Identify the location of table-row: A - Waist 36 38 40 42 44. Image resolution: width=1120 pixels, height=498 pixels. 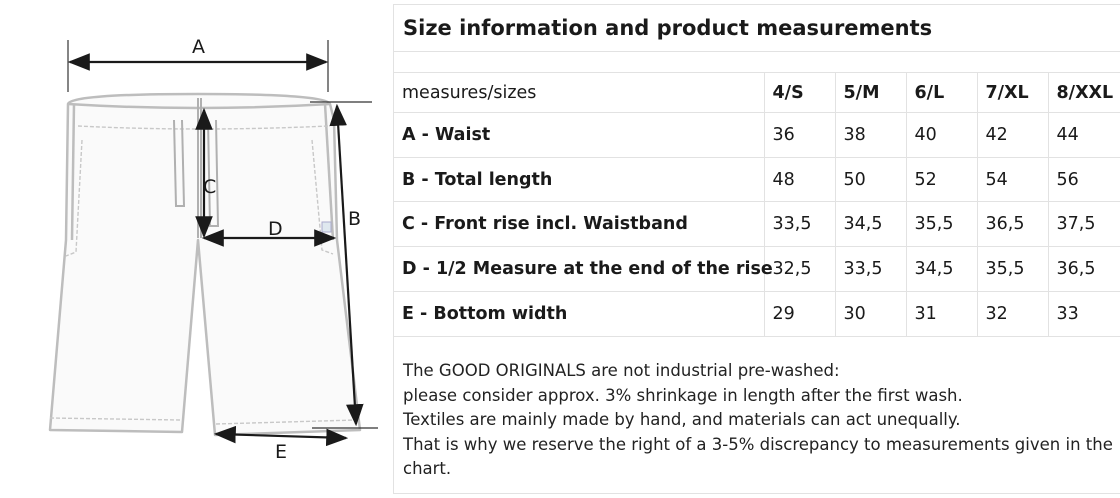
(757, 135).